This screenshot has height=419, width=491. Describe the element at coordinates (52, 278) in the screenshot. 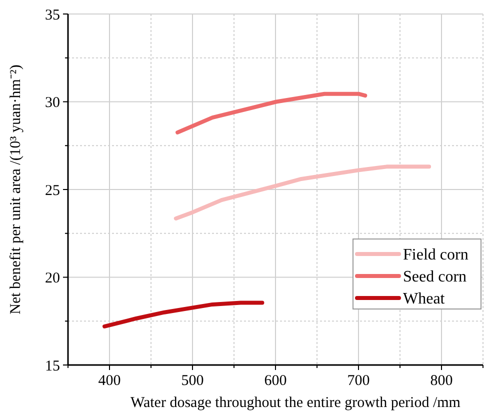

I see `y-tick-label: 20` at that location.